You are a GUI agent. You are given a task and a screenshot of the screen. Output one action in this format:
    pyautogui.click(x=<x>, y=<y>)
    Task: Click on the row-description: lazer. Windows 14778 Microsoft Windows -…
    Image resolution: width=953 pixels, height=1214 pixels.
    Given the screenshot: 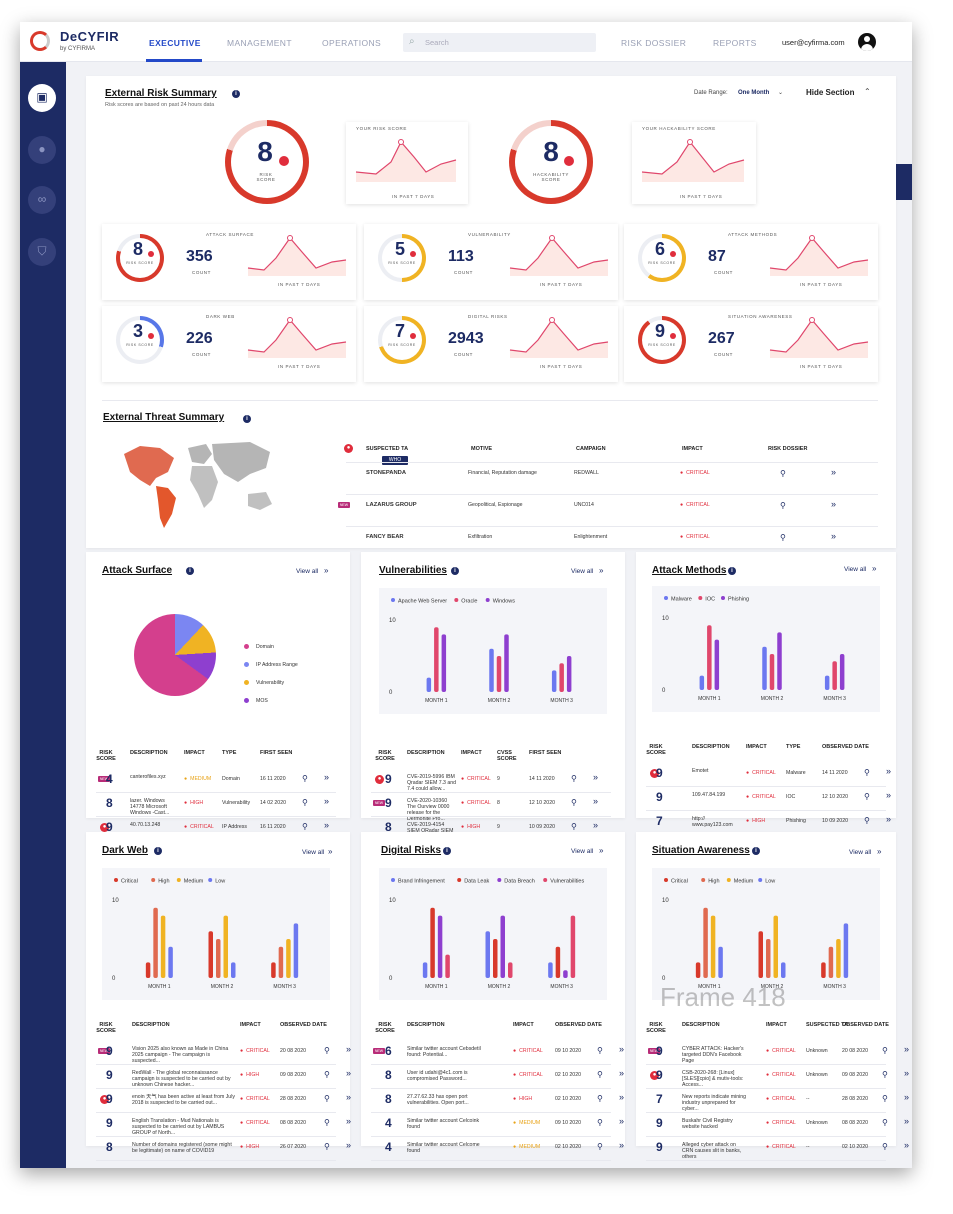 What is the action you would take?
    pyautogui.click(x=150, y=807)
    